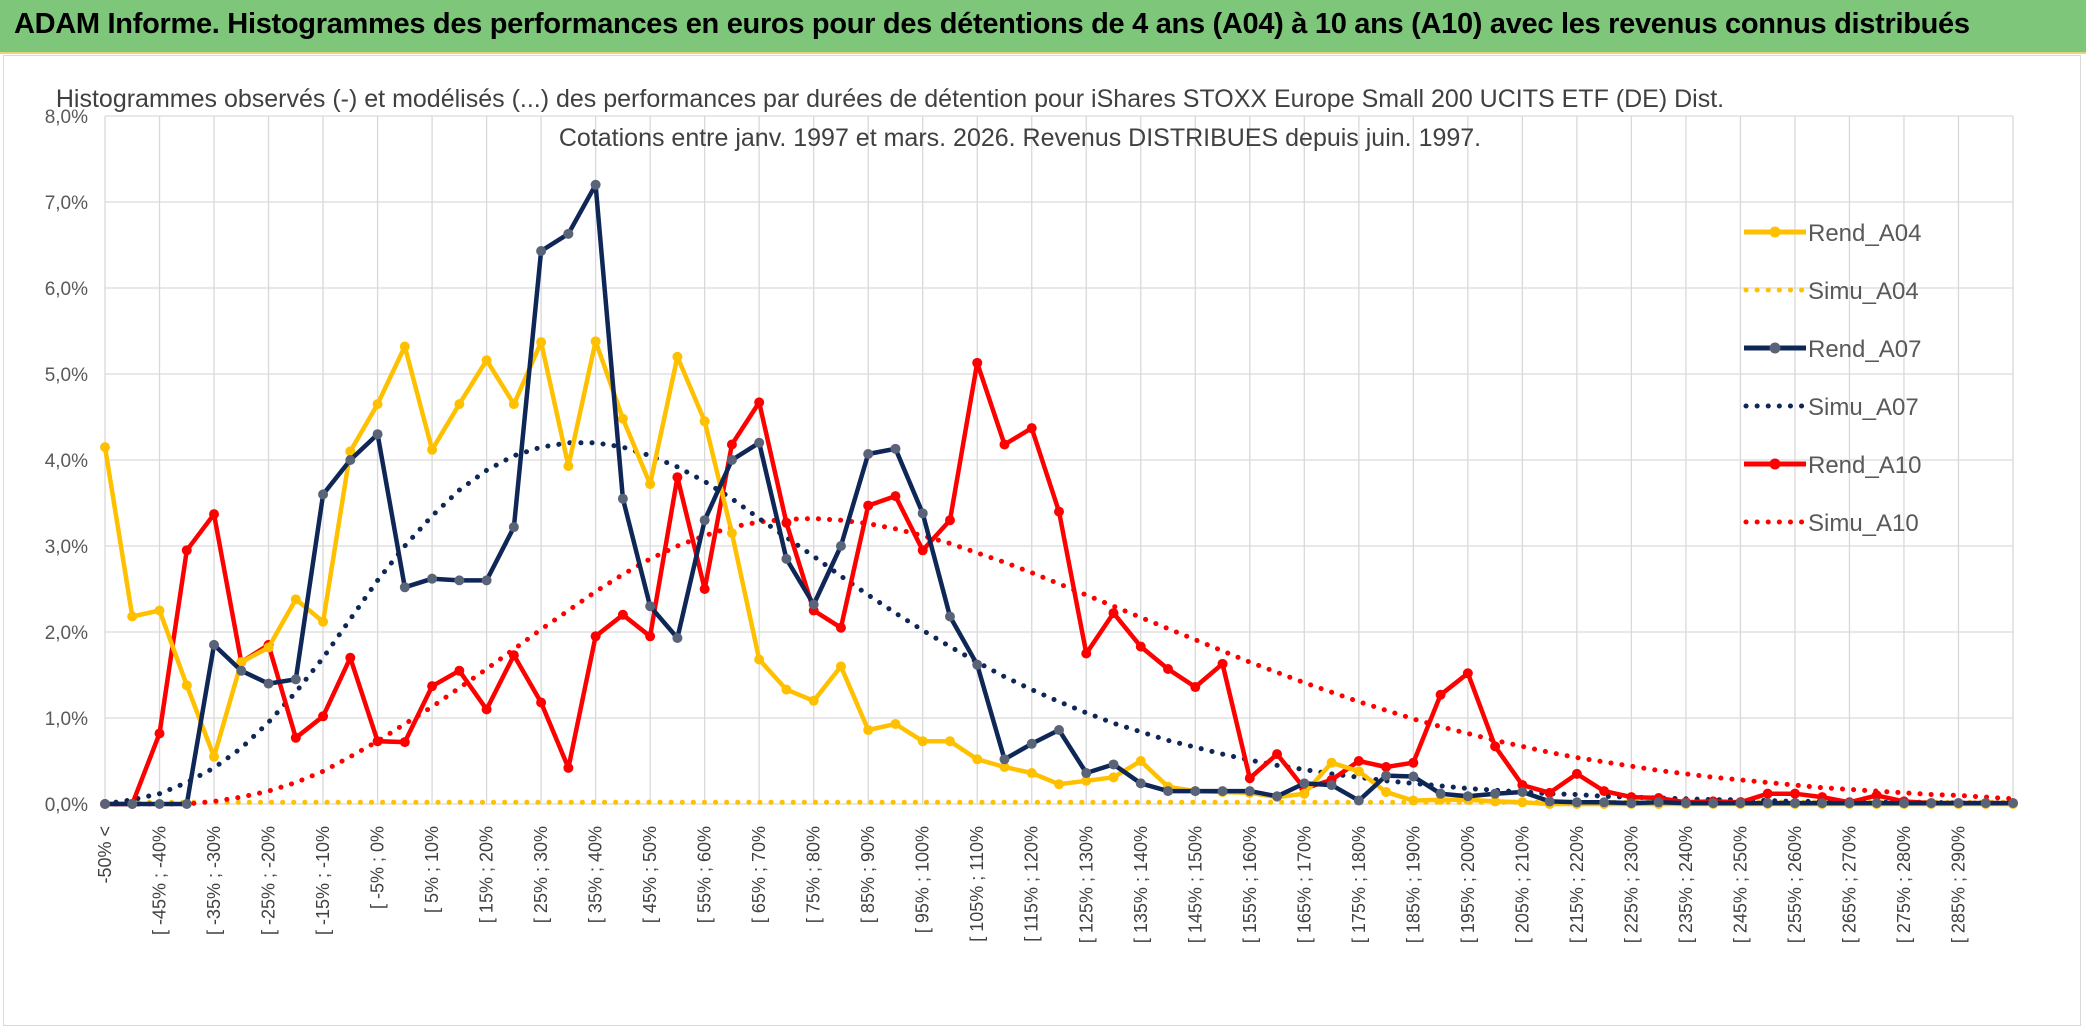 Image resolution: width=2086 pixels, height=1031 pixels. What do you see at coordinates (596, 874) in the screenshot?
I see `x-tick-label: [ 35% ; 40%` at bounding box center [596, 874].